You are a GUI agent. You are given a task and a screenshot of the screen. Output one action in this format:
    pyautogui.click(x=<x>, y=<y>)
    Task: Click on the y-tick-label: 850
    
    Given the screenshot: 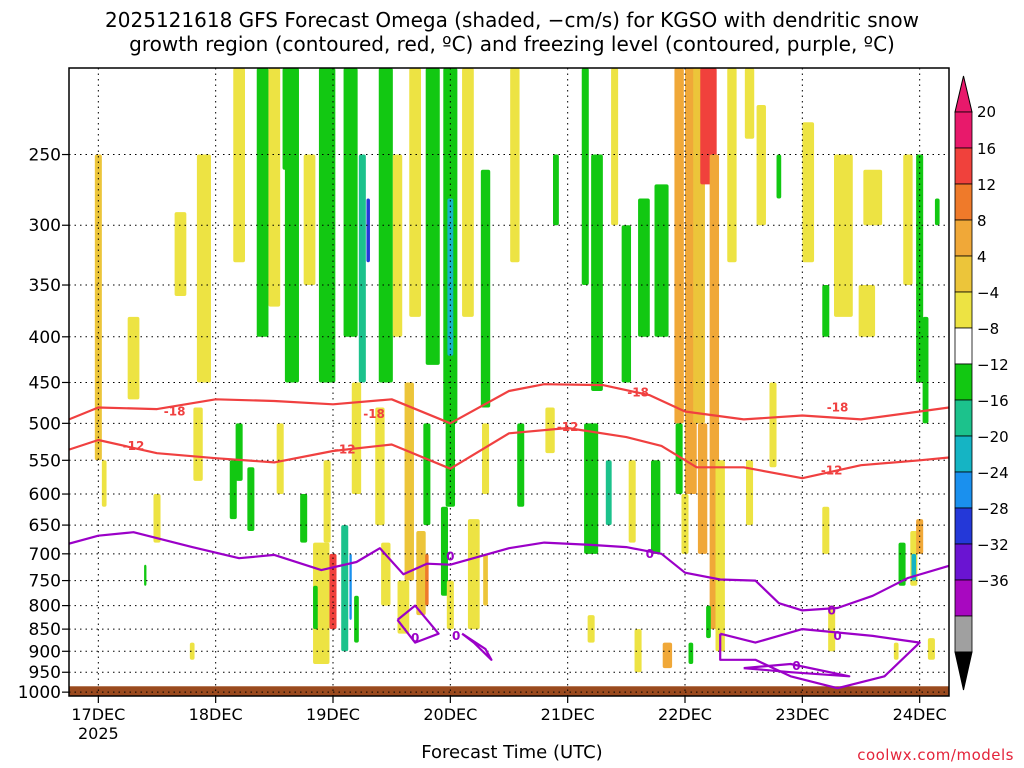 What is the action you would take?
    pyautogui.click(x=45, y=630)
    